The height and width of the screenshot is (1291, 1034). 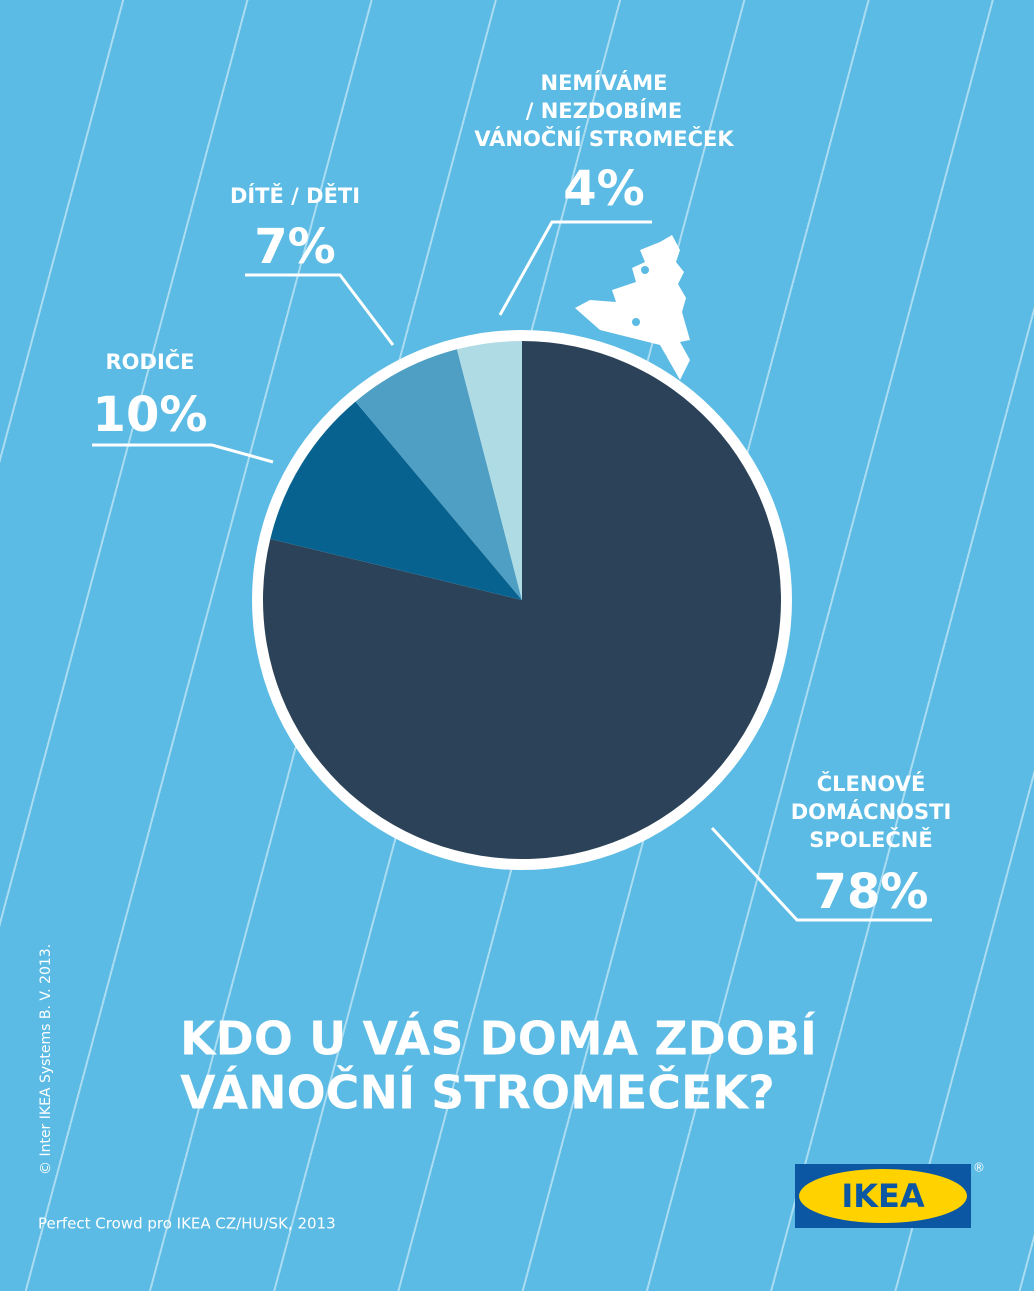 What do you see at coordinates (870, 839) in the screenshot?
I see `category-label: SPOLEČNĚ` at bounding box center [870, 839].